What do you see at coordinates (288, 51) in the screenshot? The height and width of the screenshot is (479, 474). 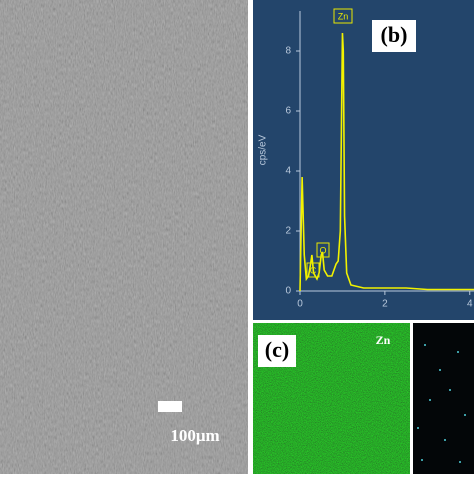 I see `y-tick-label: 8` at bounding box center [288, 51].